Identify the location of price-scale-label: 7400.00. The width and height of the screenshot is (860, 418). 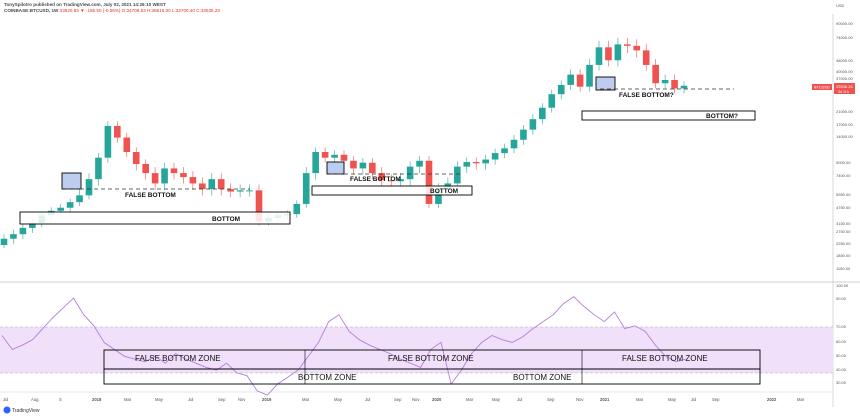
(843, 175).